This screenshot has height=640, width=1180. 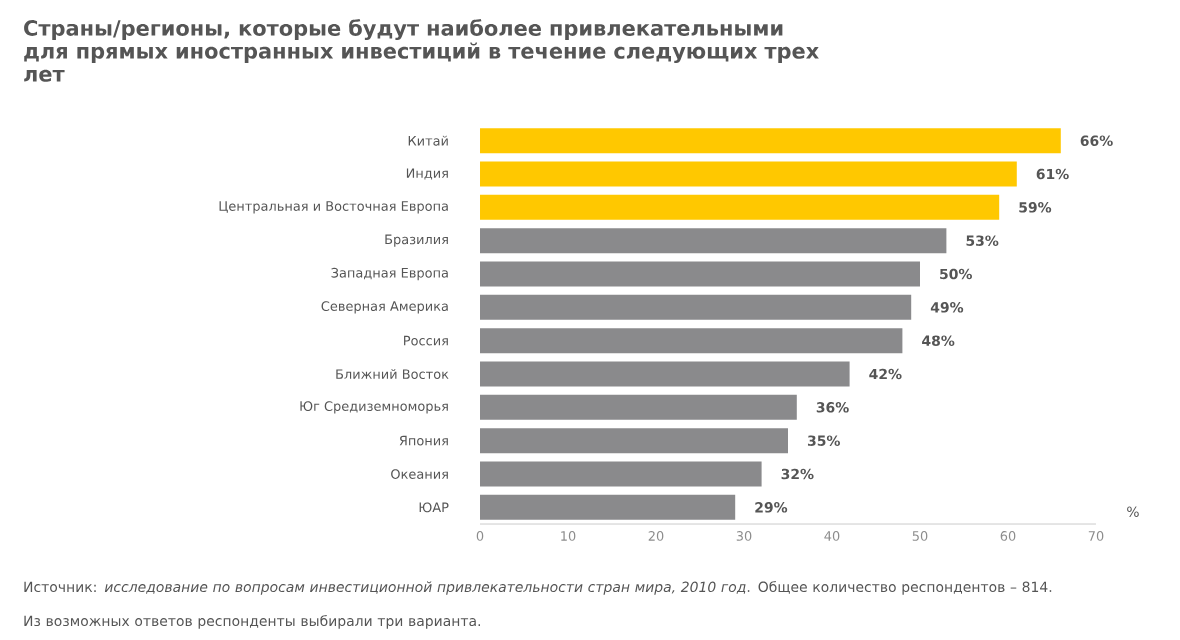 I want to click on chart-title: Страны/регионы, которые будут наиболее привлекательными для прямых иностранных инвестиций в течение следующих трех лет, so click(x=421, y=50).